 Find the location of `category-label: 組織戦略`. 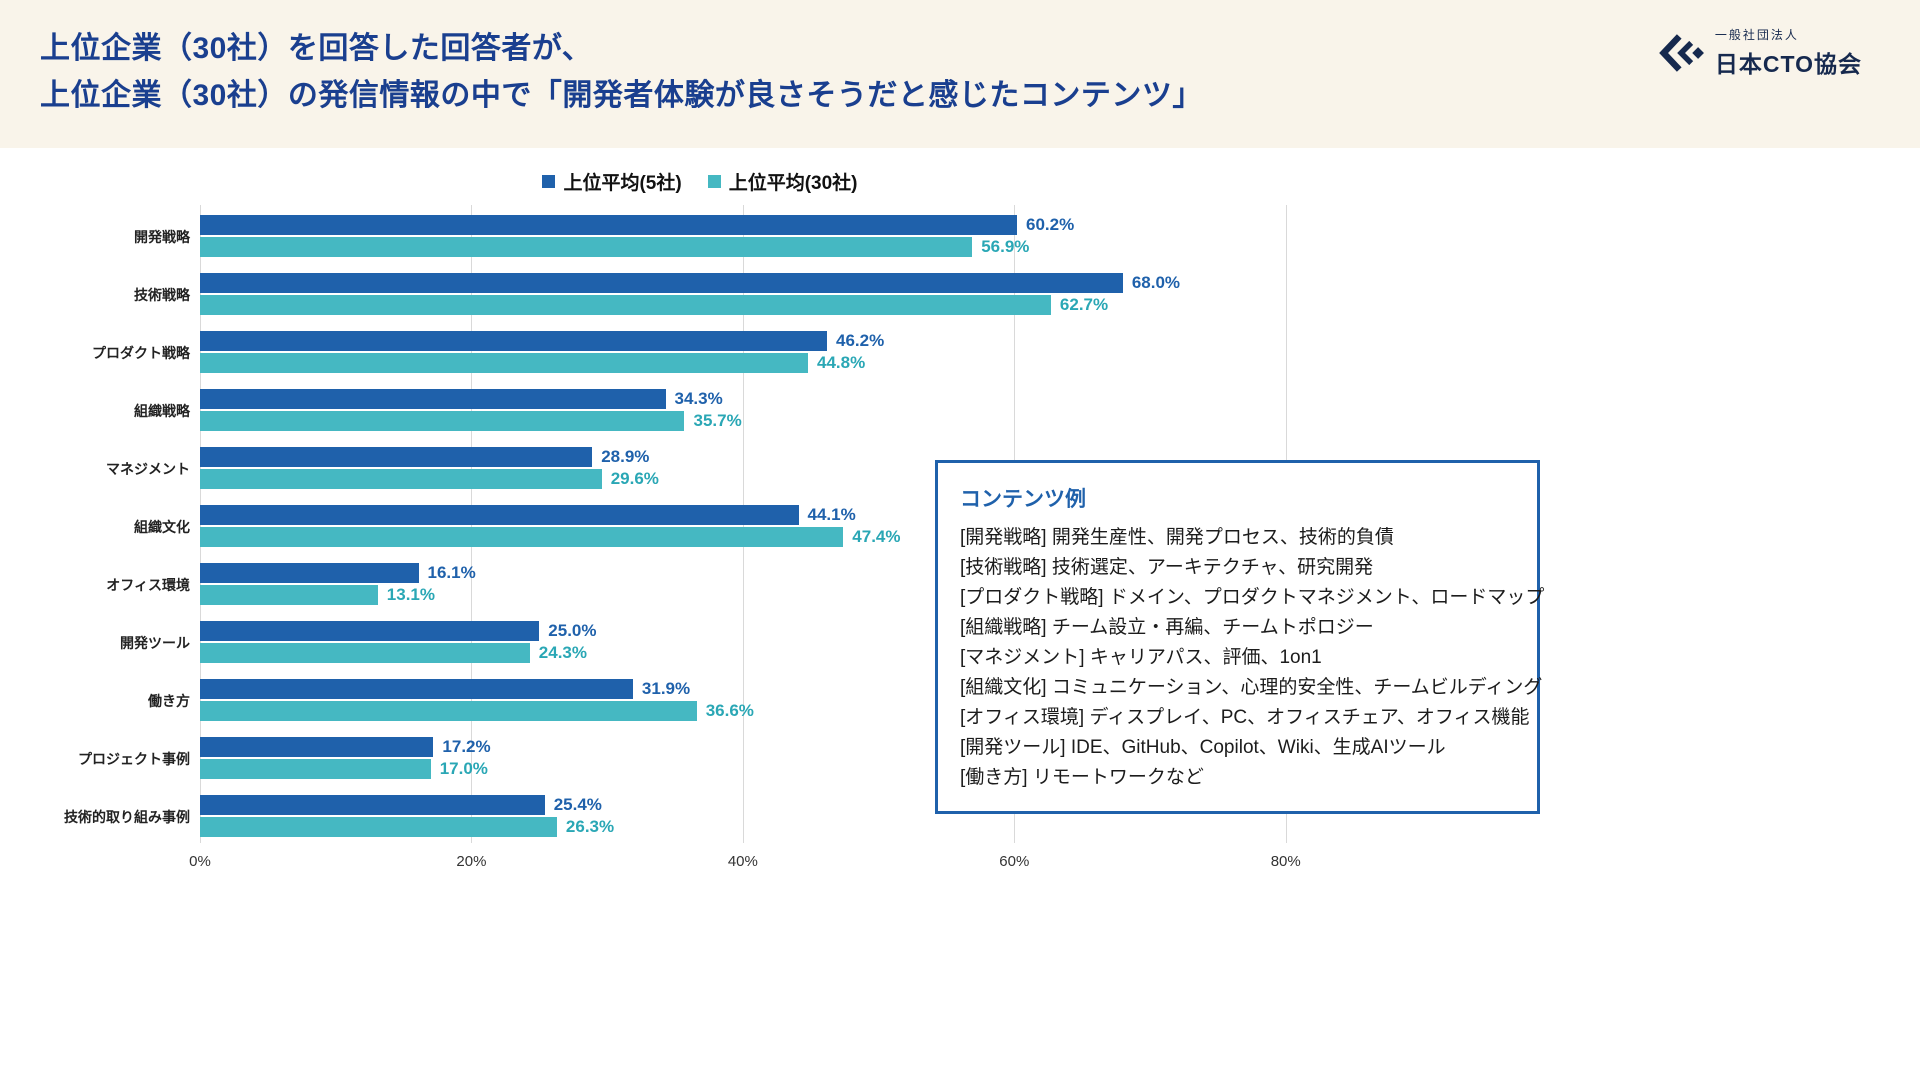

category-label: 組織戦略 is located at coordinates (162, 411).